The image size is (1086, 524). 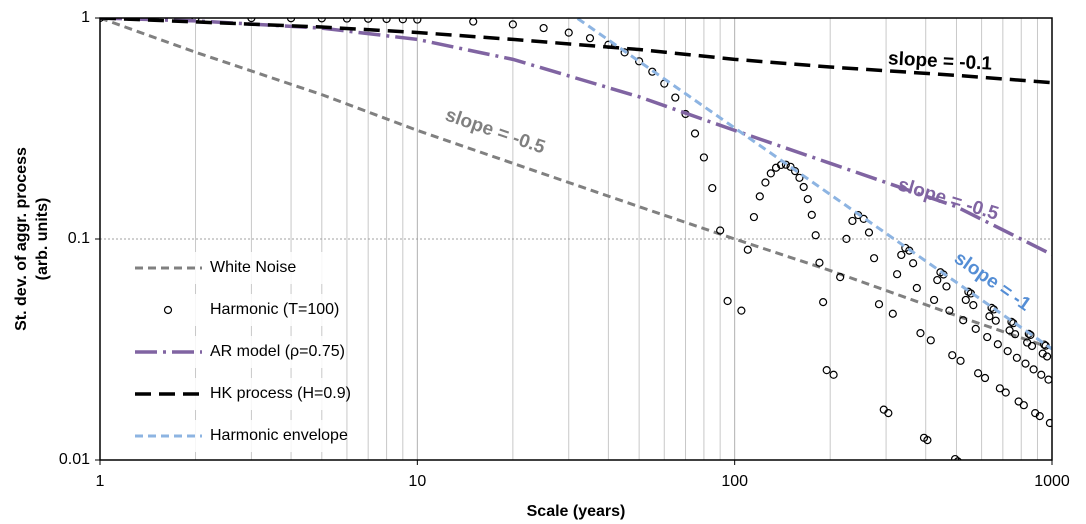 I want to click on legend-symbol, so click(x=168, y=310).